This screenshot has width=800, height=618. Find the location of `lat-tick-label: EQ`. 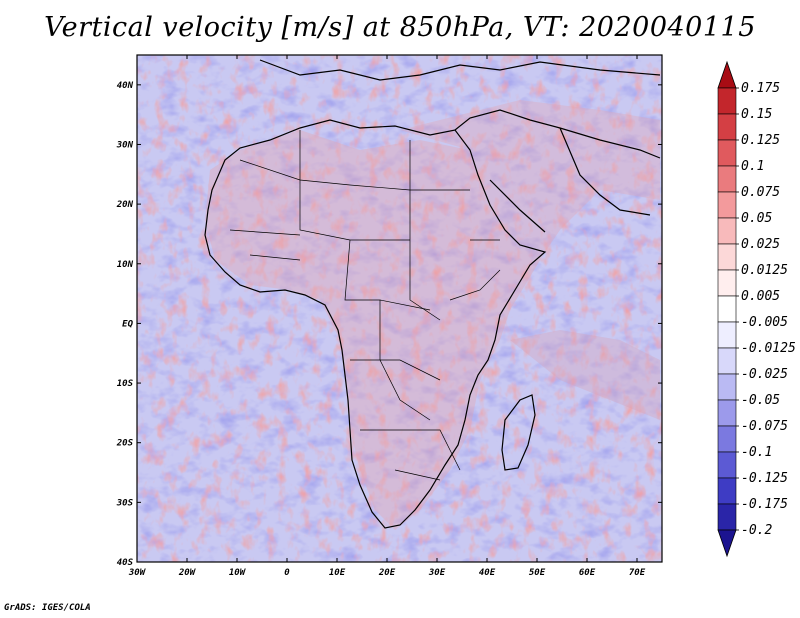

lat-tick-label: EQ is located at coordinates (127, 324).